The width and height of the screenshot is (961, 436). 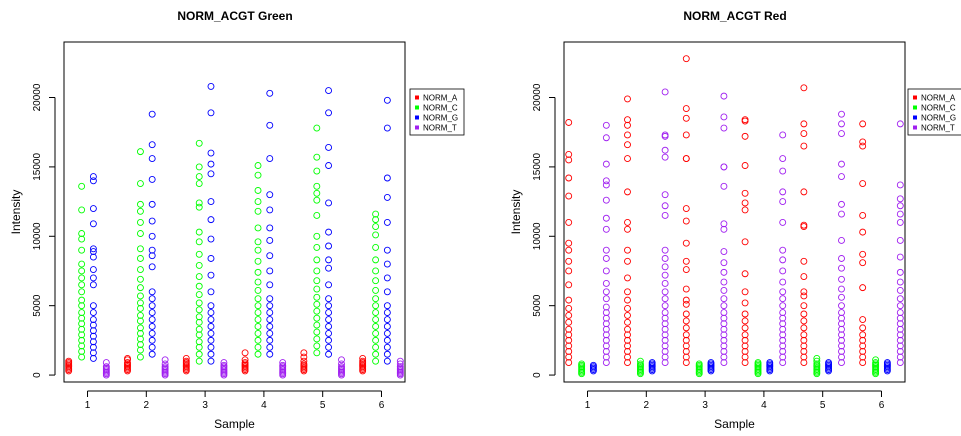 What do you see at coordinates (764, 405) in the screenshot?
I see `x-tick-label: 4` at bounding box center [764, 405].